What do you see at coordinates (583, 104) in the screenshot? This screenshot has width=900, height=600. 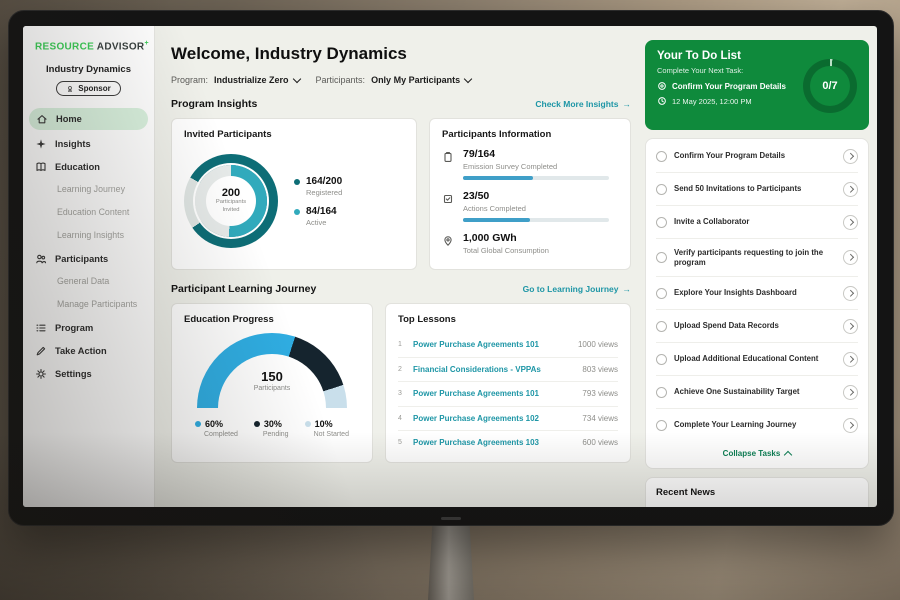 I see `check-more-insights-link: Check More Insights →` at bounding box center [583, 104].